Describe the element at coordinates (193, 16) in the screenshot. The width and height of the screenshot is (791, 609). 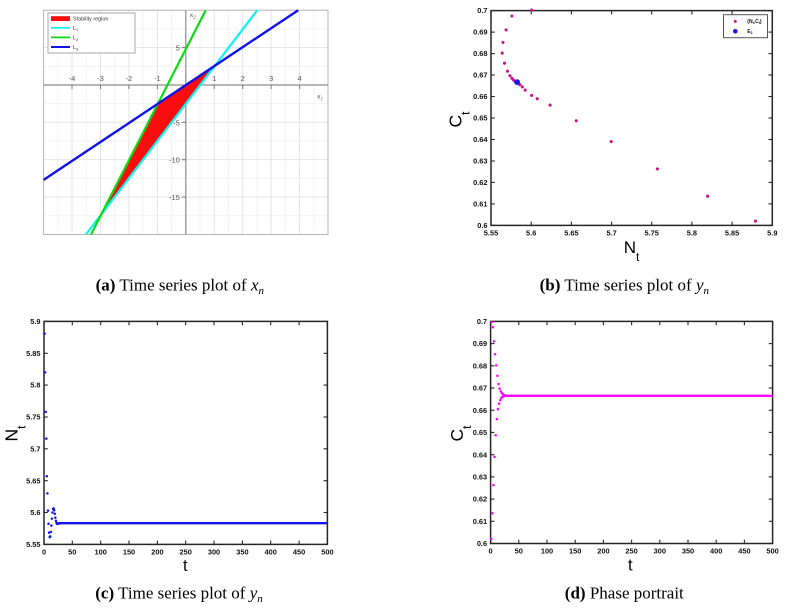
I see `svg-text: κ2` at that location.